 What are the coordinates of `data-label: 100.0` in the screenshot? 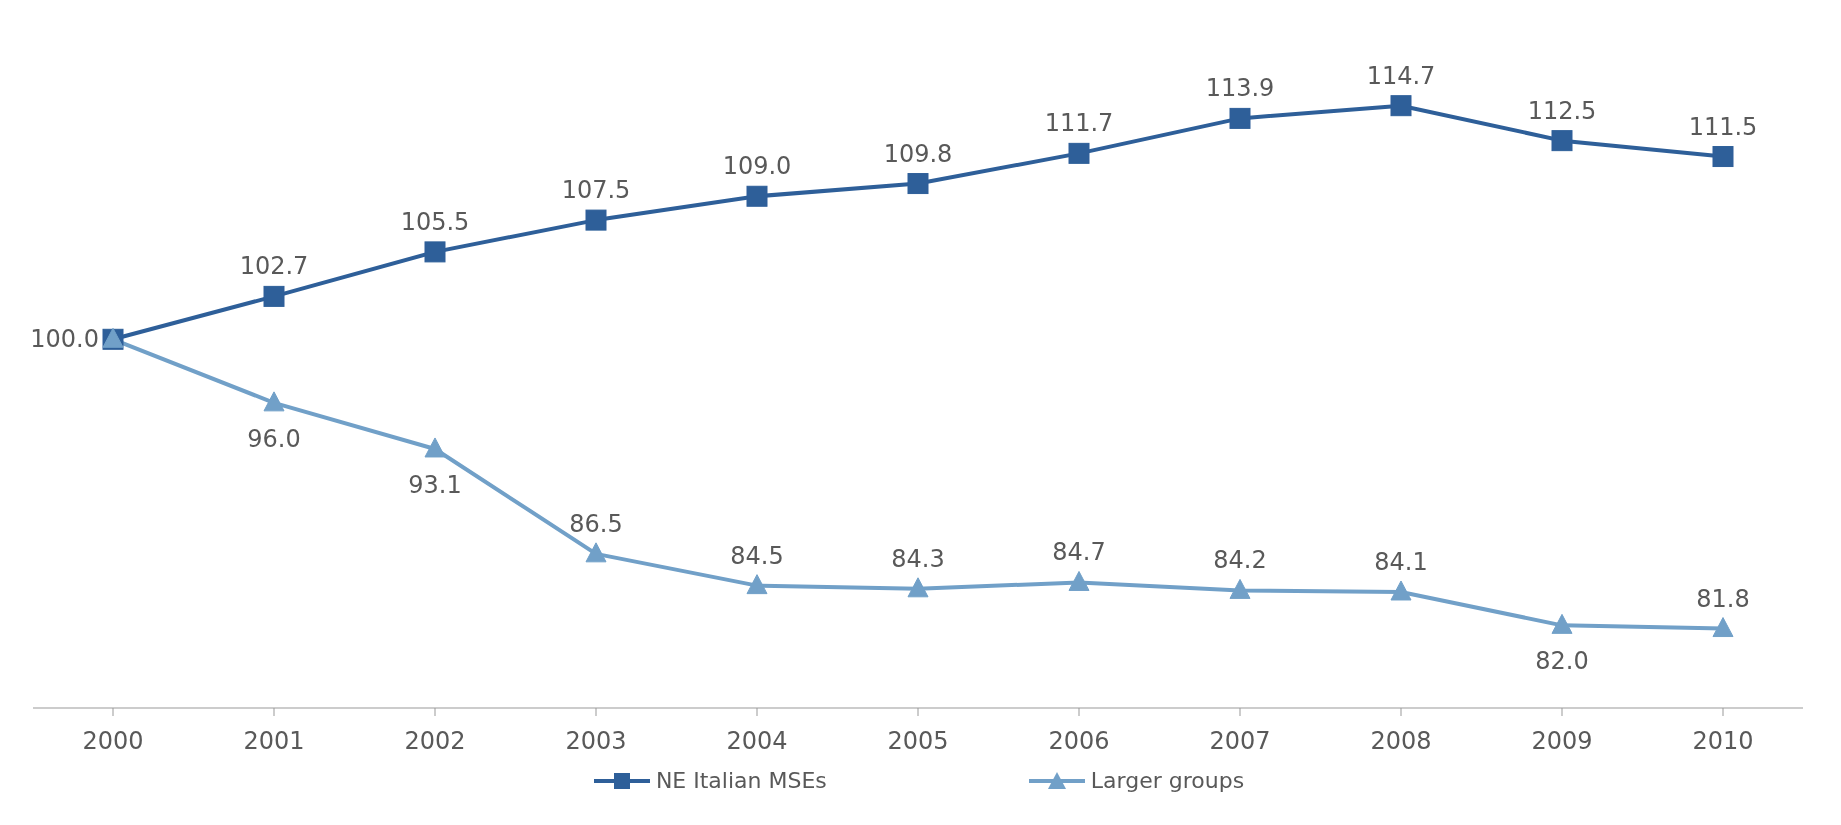 It's located at (64, 339).